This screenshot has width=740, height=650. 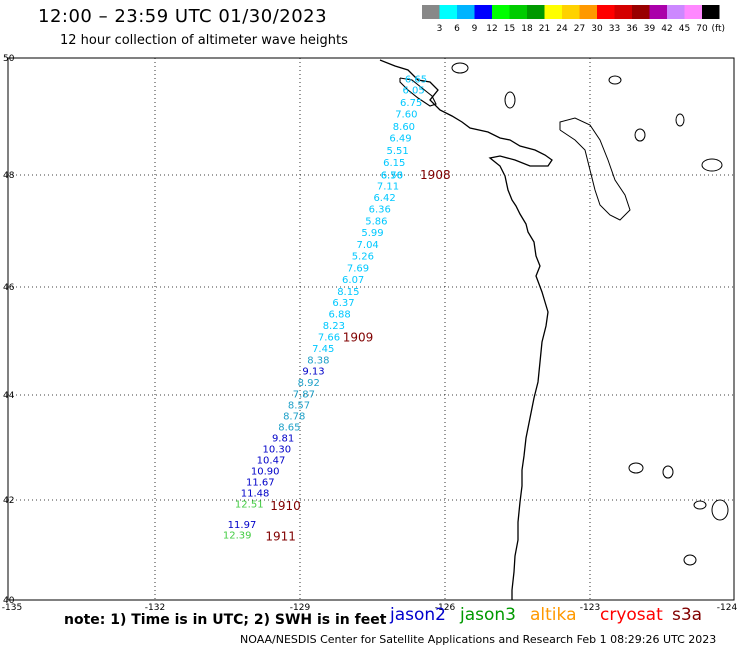 What do you see at coordinates (249, 505) in the screenshot?
I see `wave-height-label: 12.51` at bounding box center [249, 505].